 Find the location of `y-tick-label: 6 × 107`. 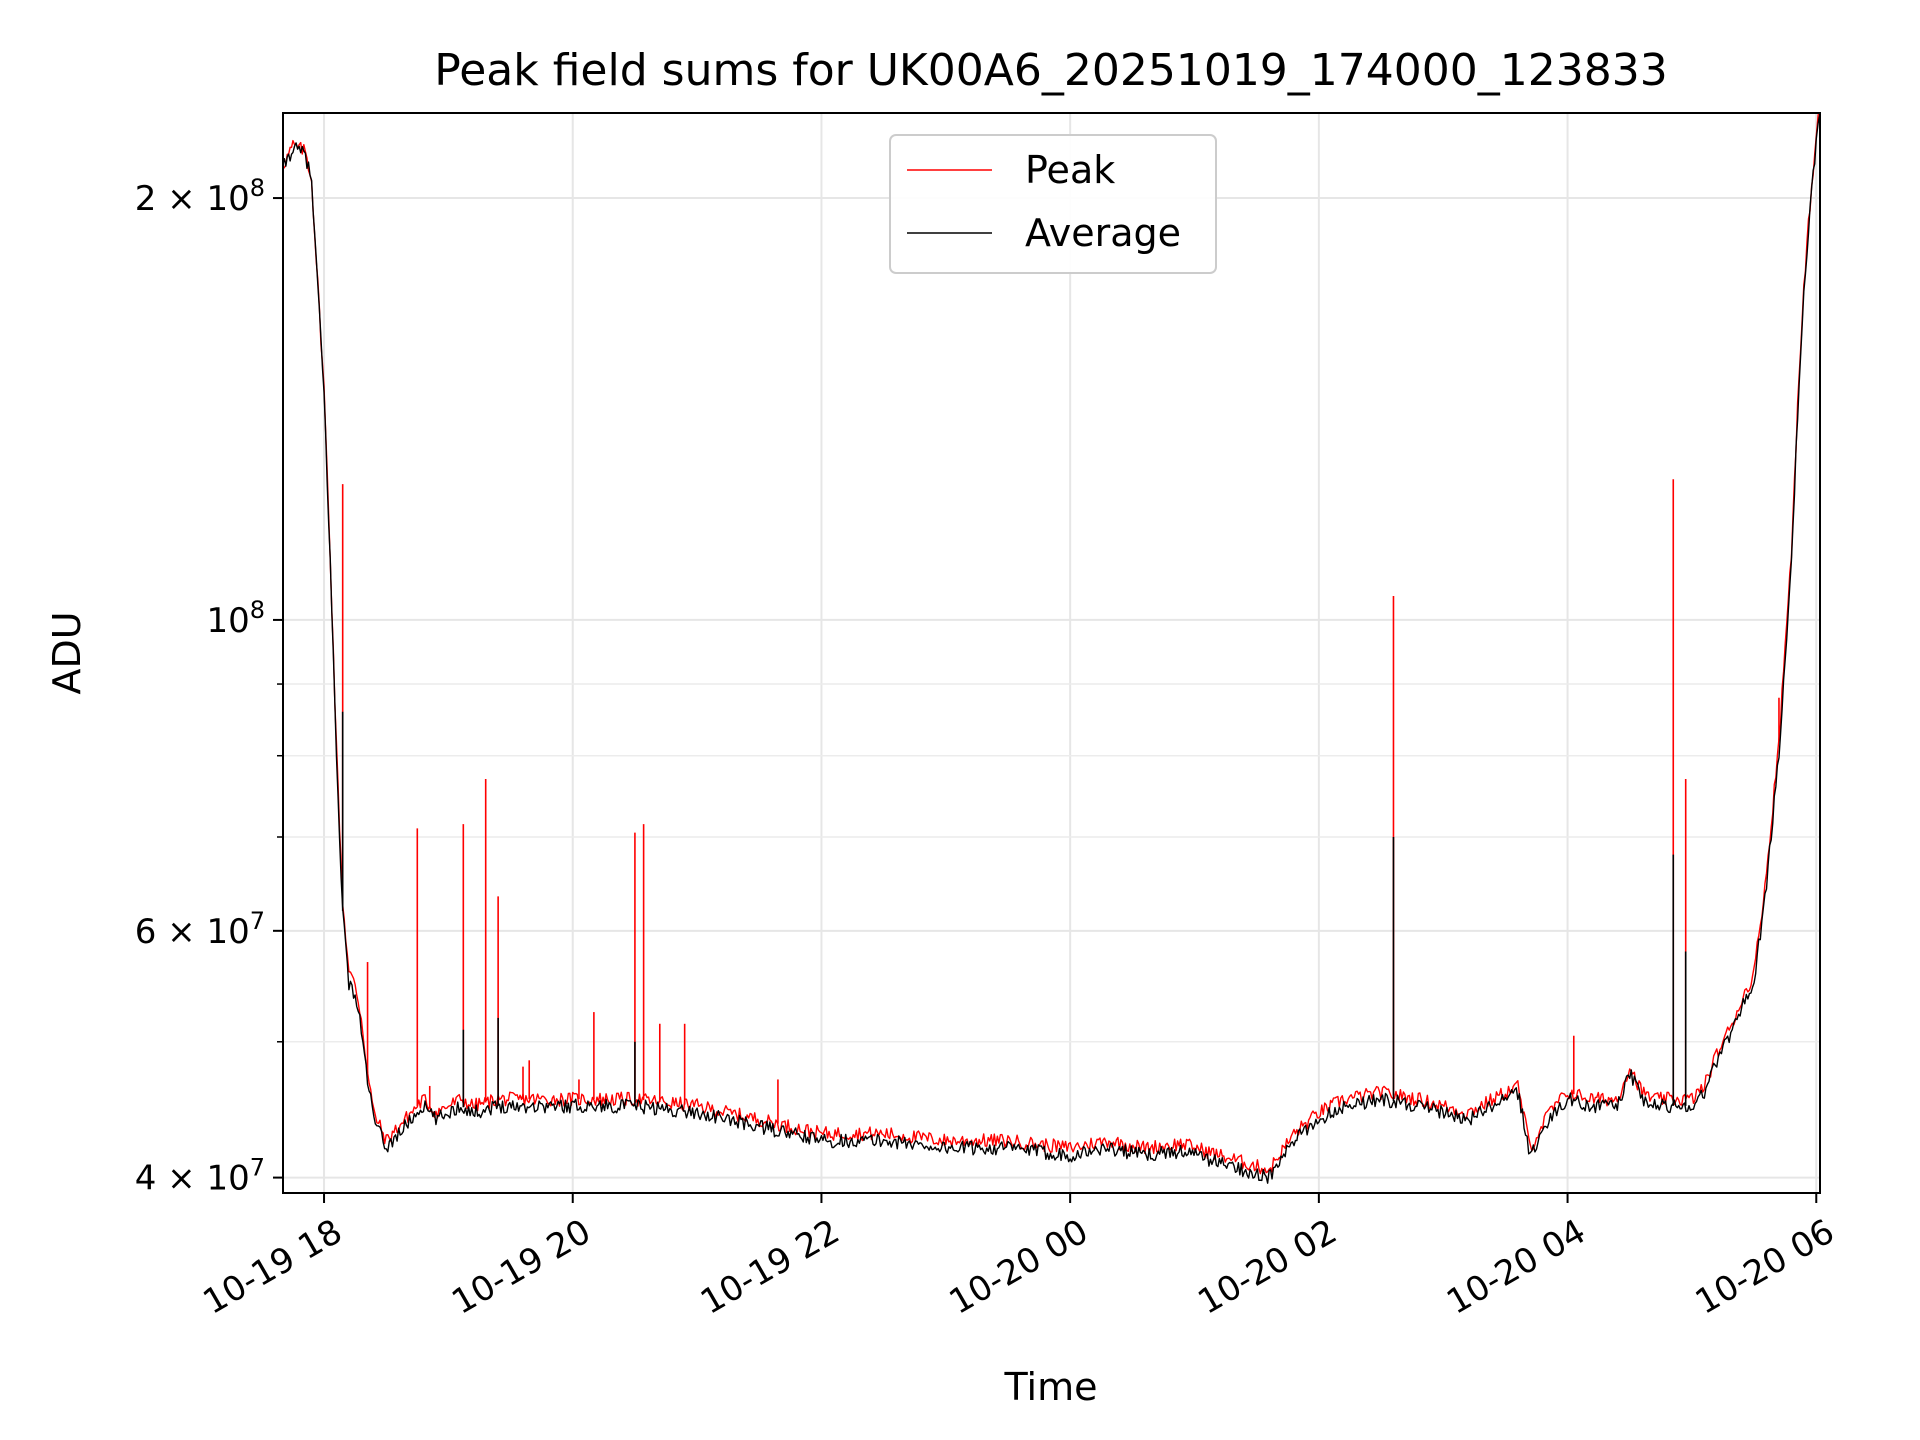

y-tick-label: 6 × 107 is located at coordinates (200, 929).